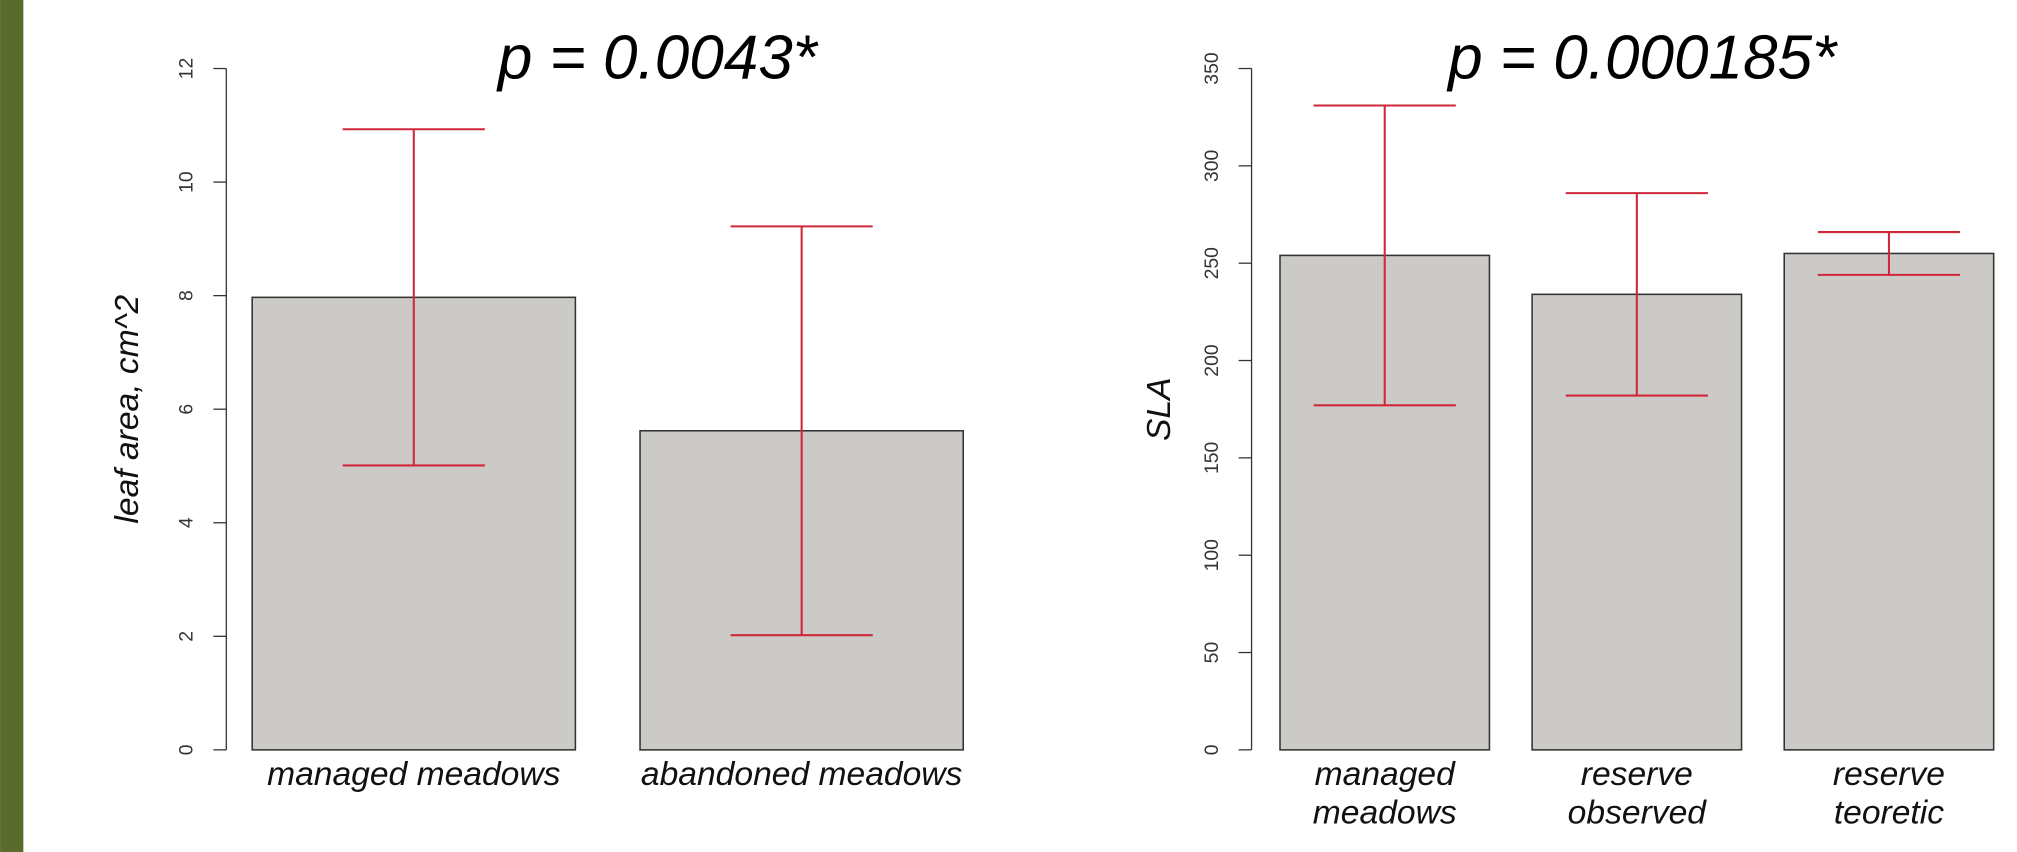 The width and height of the screenshot is (2017, 852). What do you see at coordinates (187, 409) in the screenshot?
I see `y-tick-label: 6` at bounding box center [187, 409].